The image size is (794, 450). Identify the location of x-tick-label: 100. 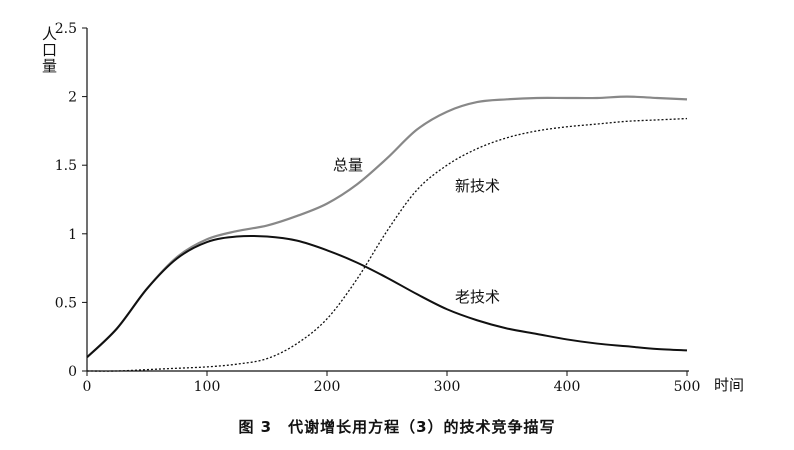
(207, 387).